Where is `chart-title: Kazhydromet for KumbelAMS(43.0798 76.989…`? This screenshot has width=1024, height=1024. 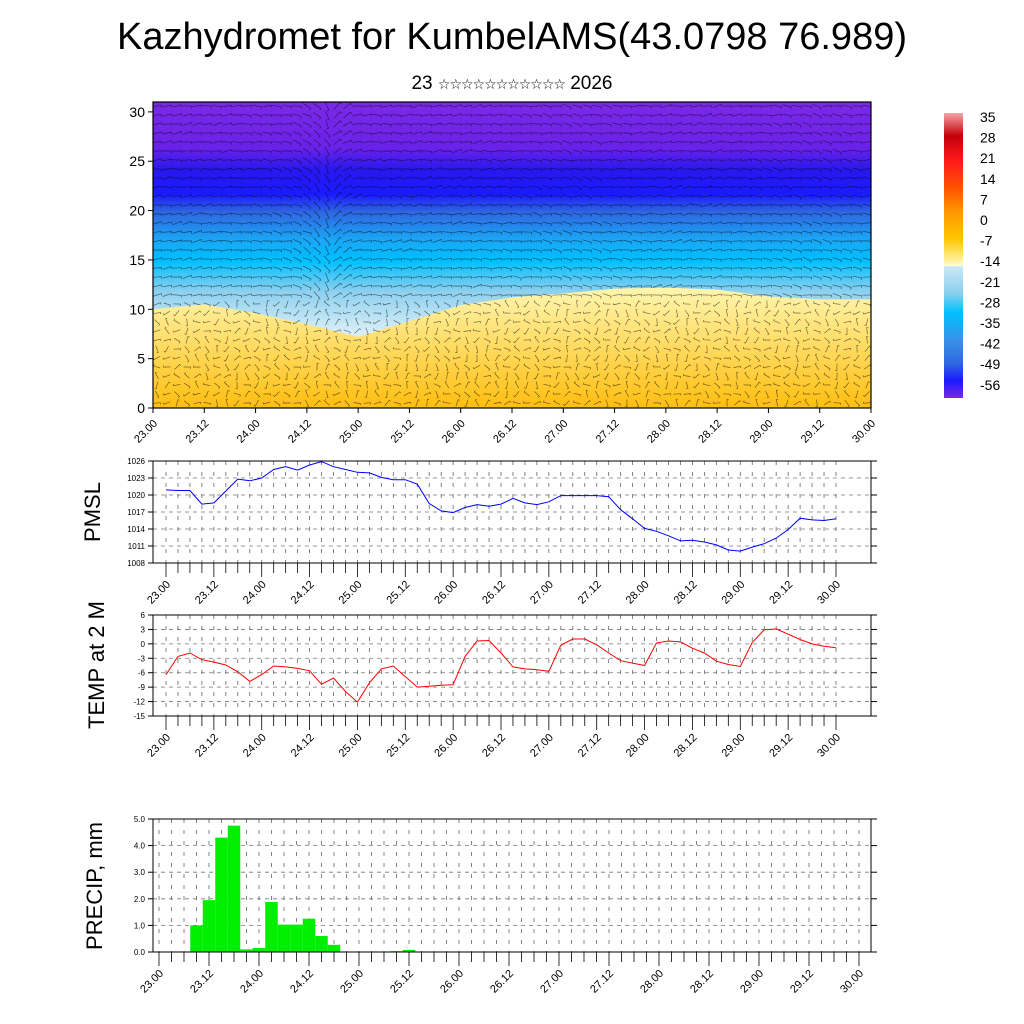 chart-title: Kazhydromet for KumbelAMS(43.0798 76.989… is located at coordinates (512, 37).